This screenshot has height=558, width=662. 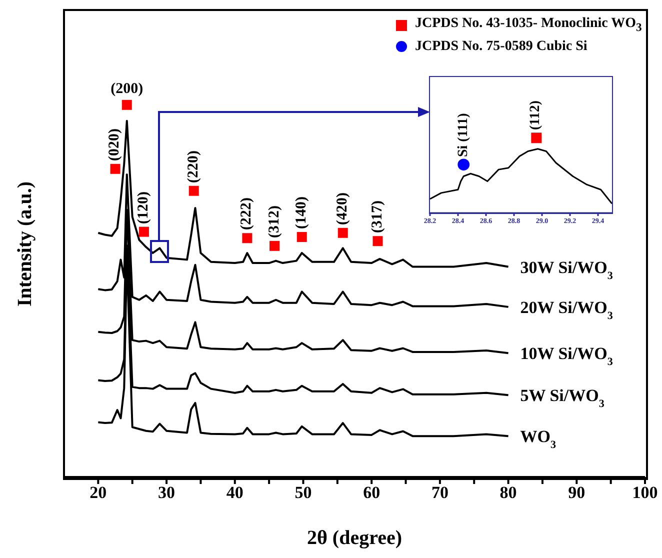 What do you see at coordinates (562, 398) in the screenshot?
I see `series-label: 5W Si/WO$_{3}$` at bounding box center [562, 398].